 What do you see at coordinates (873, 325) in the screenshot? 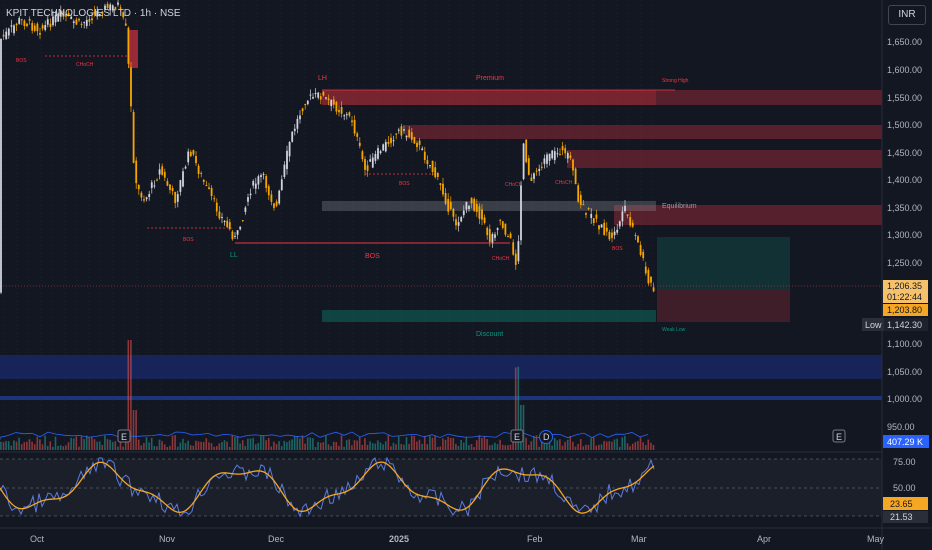
I see `low-label: Low` at bounding box center [873, 325].